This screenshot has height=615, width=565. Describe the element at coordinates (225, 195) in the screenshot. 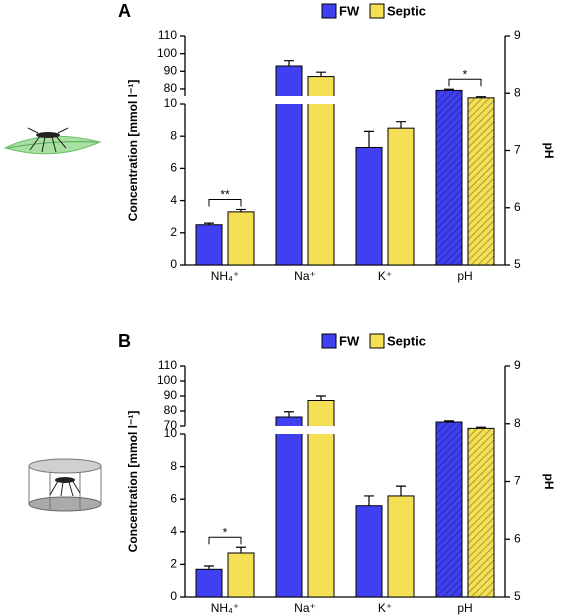

I see `significance-label: **` at that location.